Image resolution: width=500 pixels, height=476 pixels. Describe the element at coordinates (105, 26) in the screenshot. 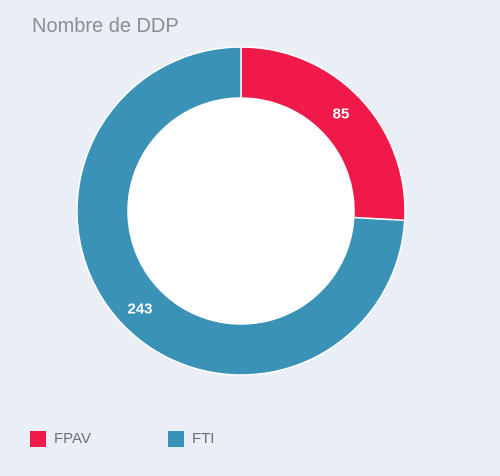

I see `chart-title: Nombre de DDP` at that location.